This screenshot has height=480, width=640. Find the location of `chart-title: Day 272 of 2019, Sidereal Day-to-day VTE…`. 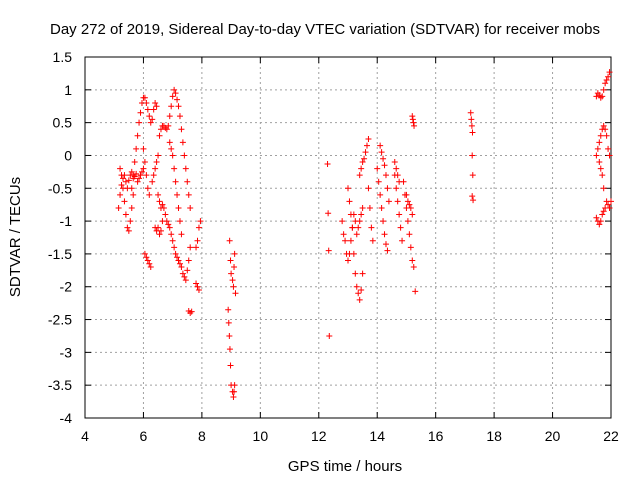

chart-title: Day 272 of 2019, Sidereal Day-to-day VTE… is located at coordinates (325, 29).